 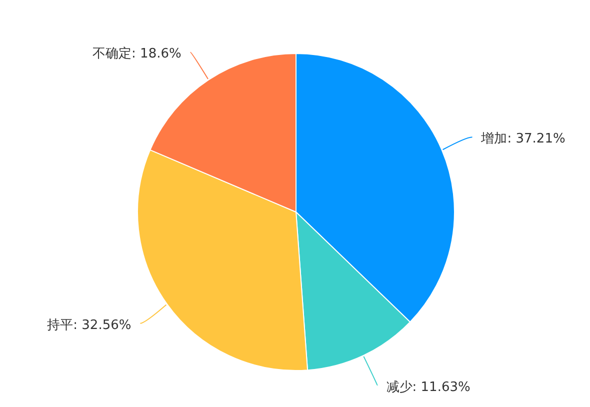 I want to click on slice-label: 增加: 37.21%, so click(x=523, y=138).